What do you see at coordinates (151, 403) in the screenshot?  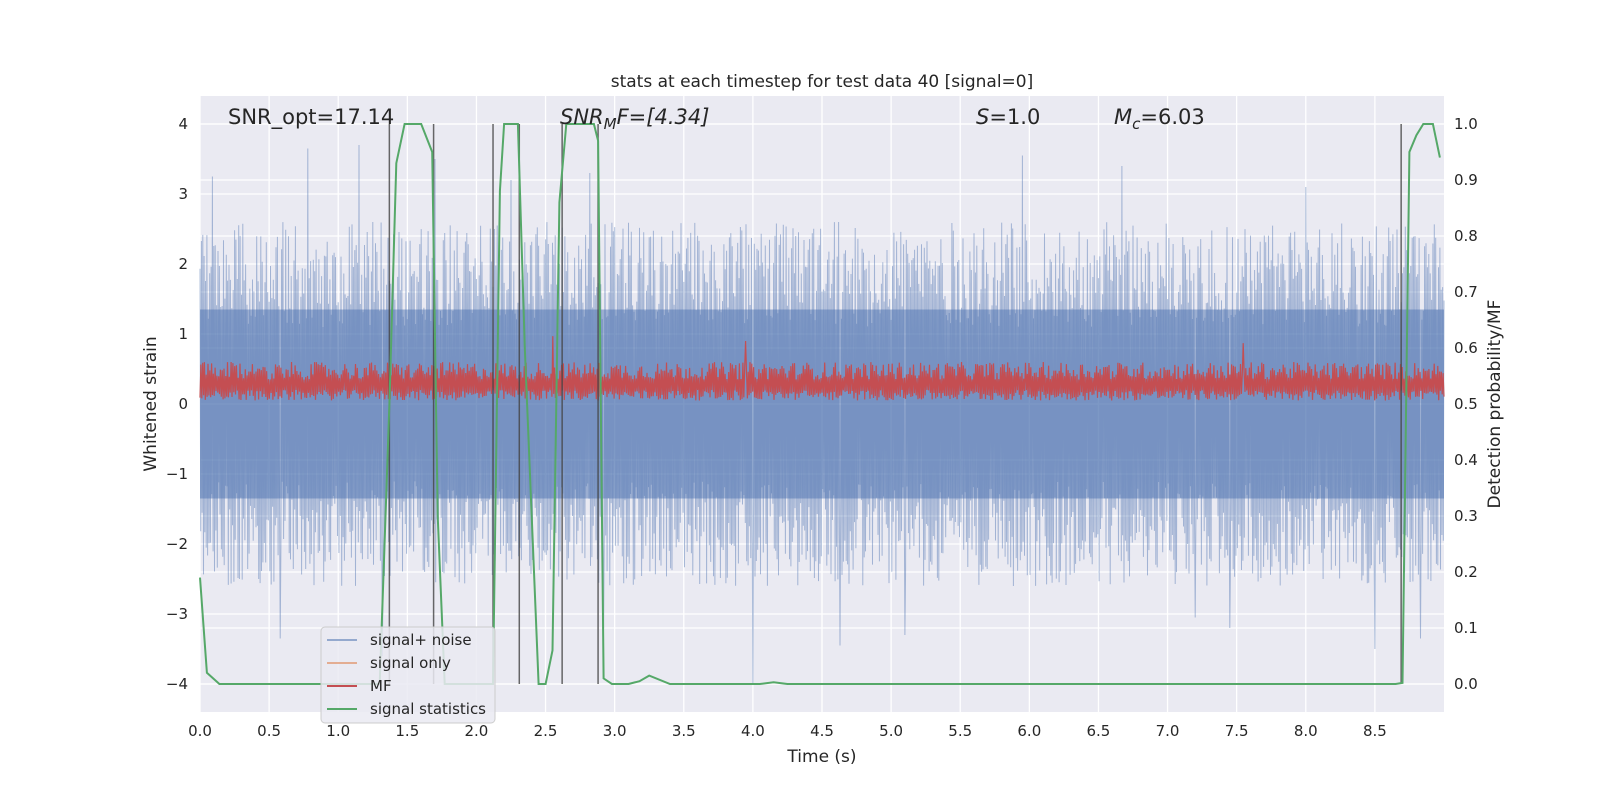 I see `y-axis-label: Whitened strain` at bounding box center [151, 403].